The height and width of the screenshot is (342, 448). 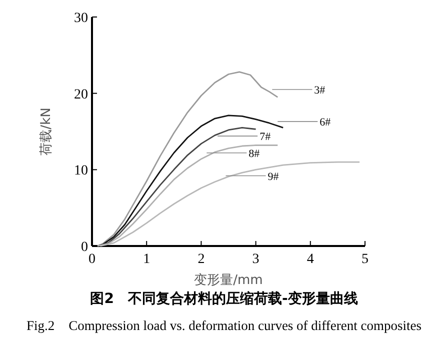 I want to click on text: Fig.2 Compression load vs. deformation curves of different composites, so click(x=224, y=325).